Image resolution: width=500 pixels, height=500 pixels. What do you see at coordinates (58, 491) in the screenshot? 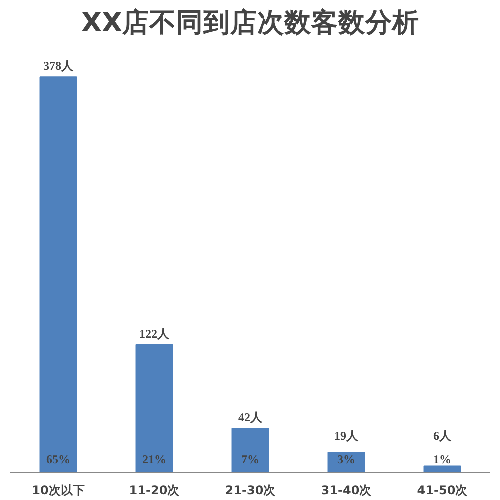
I see `x-tick-label: 10次以下` at bounding box center [58, 491].